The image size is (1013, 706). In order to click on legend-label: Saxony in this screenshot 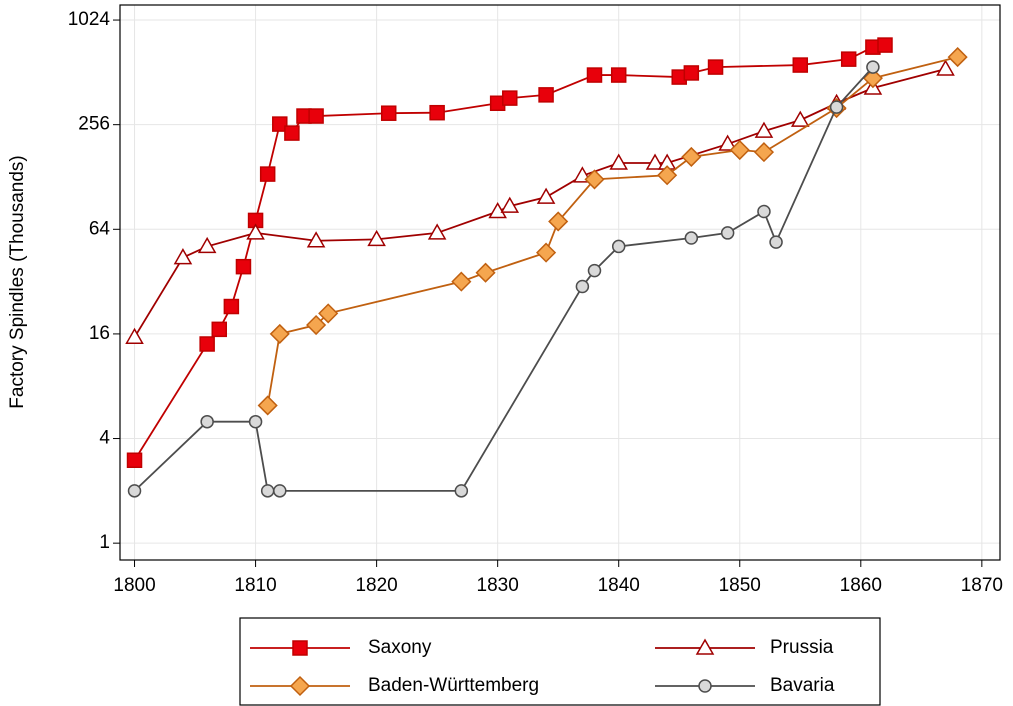, I will do `click(400, 647)`.